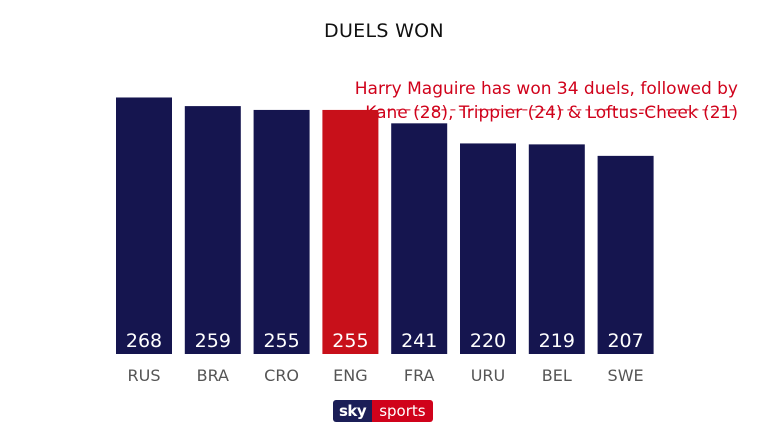 This screenshot has width=768, height=432. Describe the element at coordinates (488, 248) in the screenshot. I see `bar-uru` at that location.